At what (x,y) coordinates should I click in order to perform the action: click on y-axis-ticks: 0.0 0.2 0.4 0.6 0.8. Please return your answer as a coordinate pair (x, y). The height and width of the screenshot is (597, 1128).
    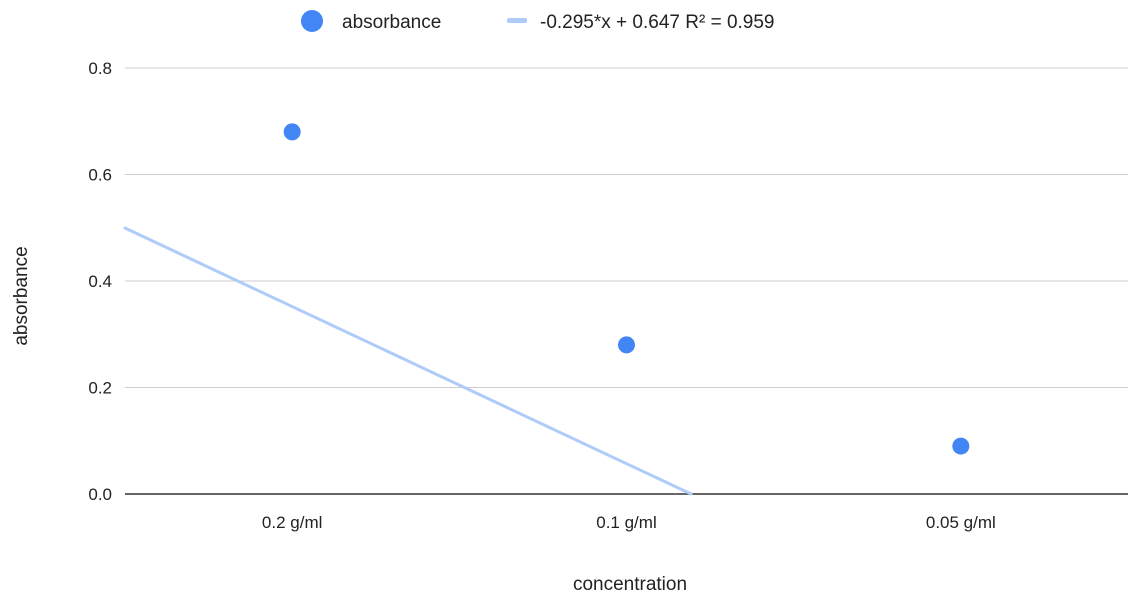
    Looking at the image, I should click on (100, 281).